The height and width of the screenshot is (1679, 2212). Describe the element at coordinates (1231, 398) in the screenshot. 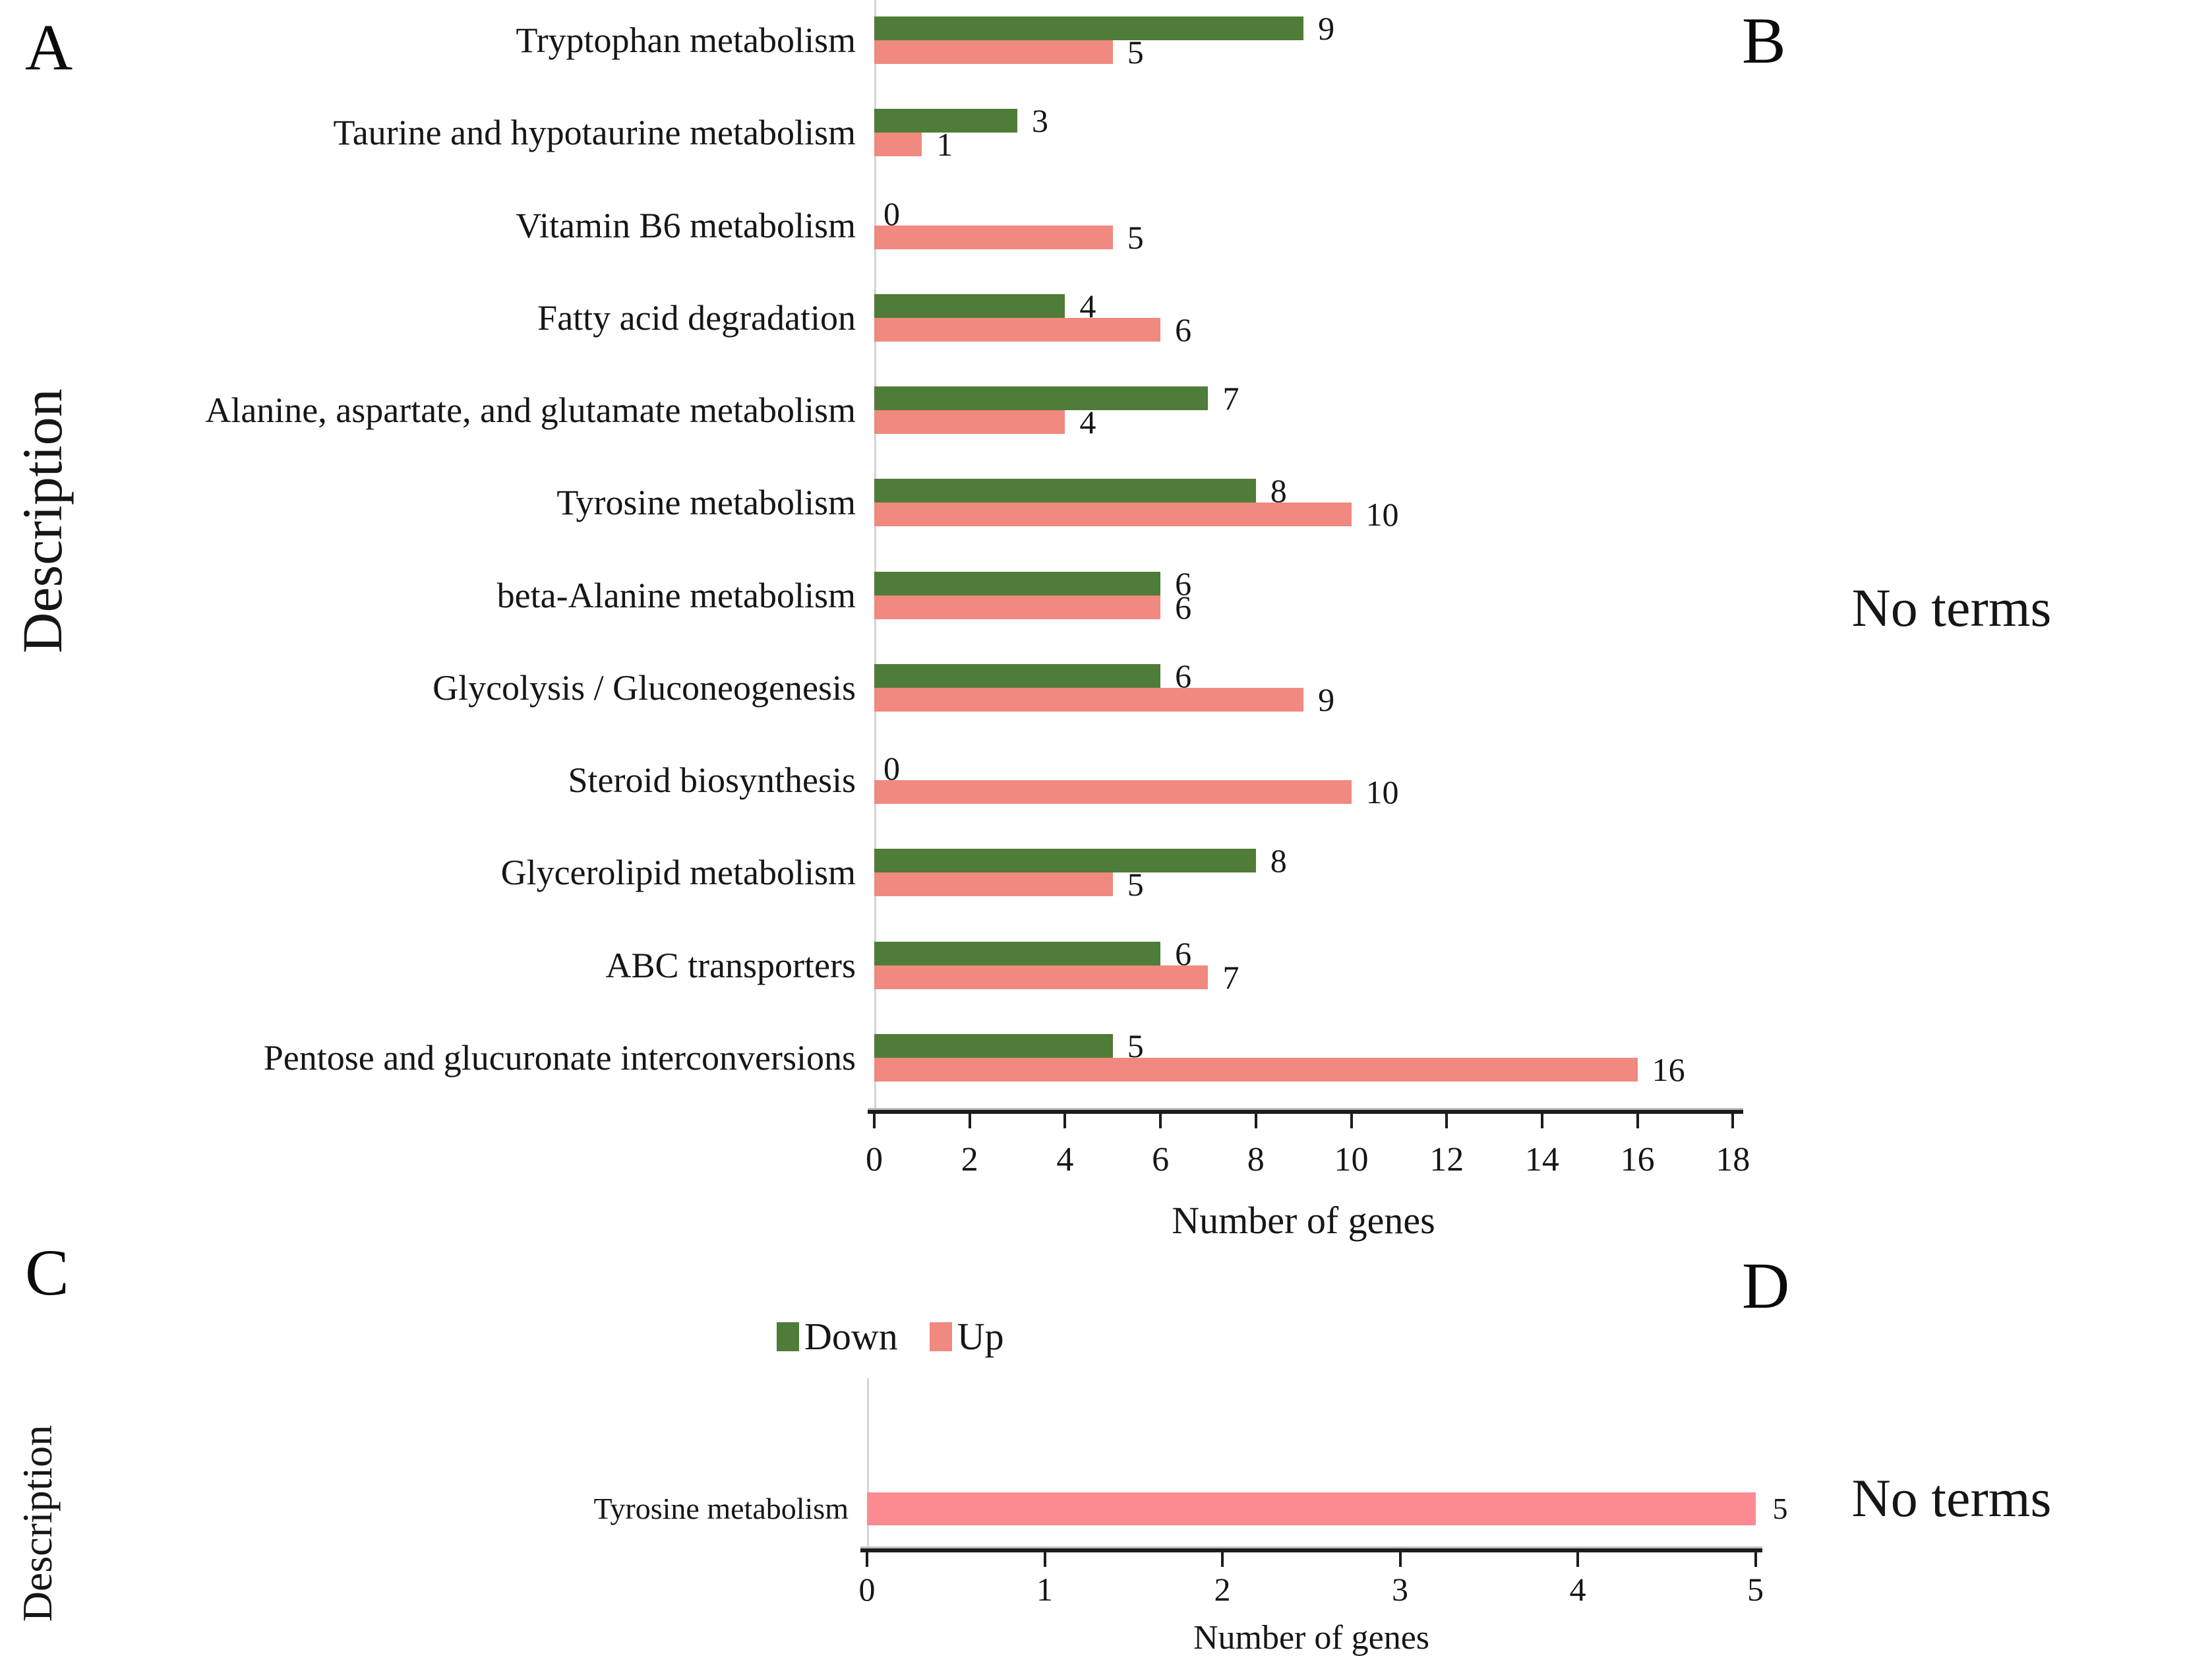

I see `down-bar-value-label: 7` at that location.